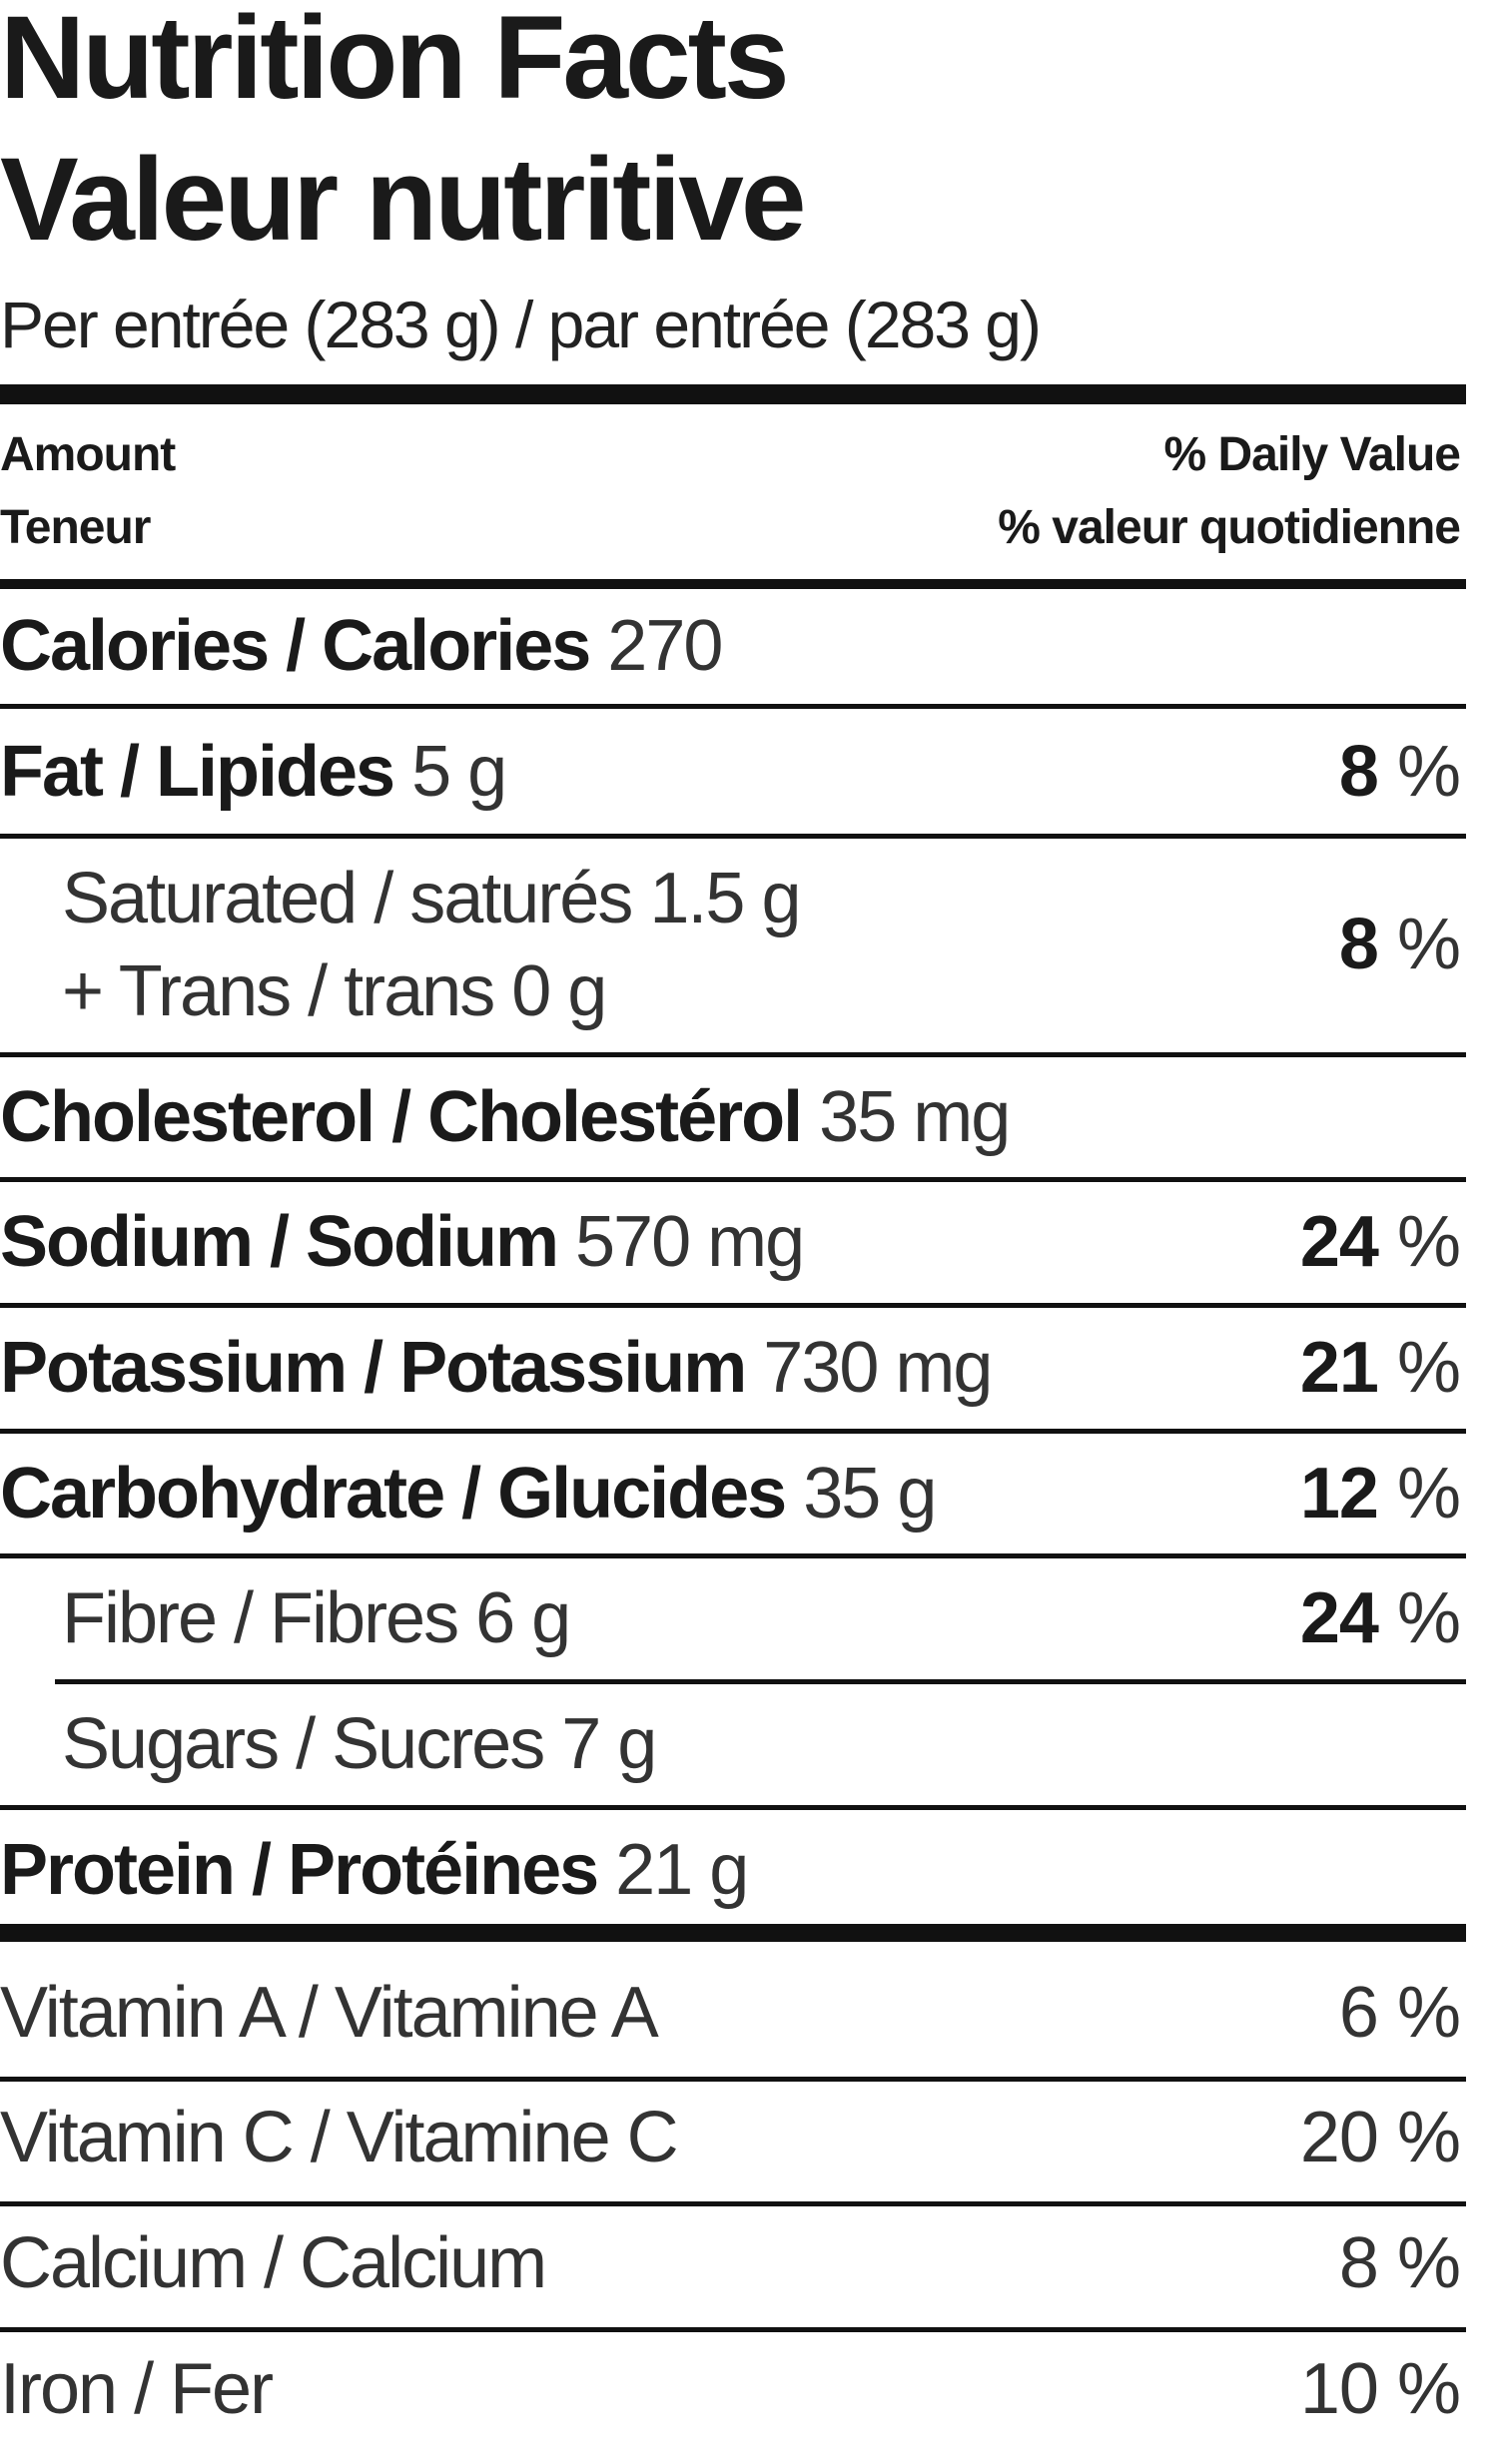 The height and width of the screenshot is (2464, 1498). I want to click on vitamin-a-row: Vitamin A / Vitamine A, so click(329, 2013).